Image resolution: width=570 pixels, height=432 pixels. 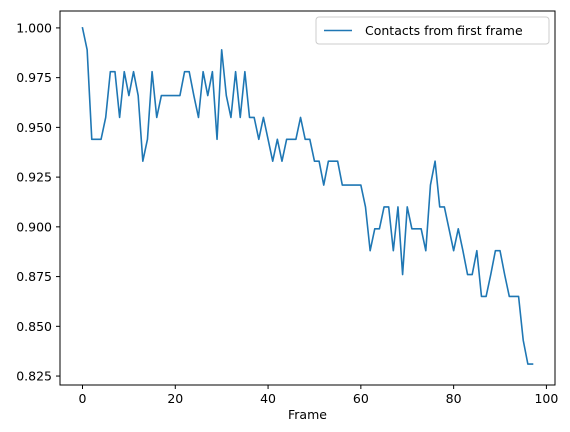 What do you see at coordinates (34, 77) in the screenshot?
I see `y-tick-label: 0.975` at bounding box center [34, 77].